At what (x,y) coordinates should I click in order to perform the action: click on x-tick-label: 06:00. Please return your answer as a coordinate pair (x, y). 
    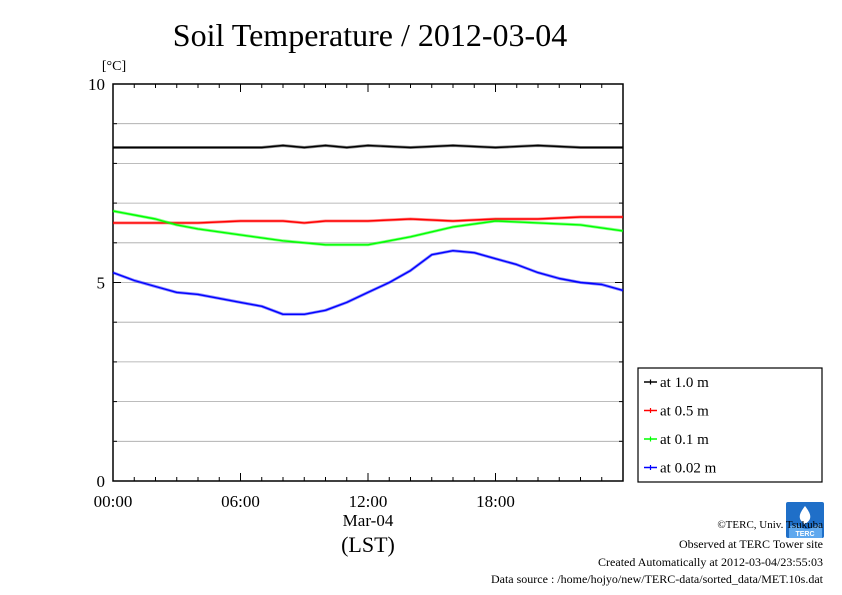
    Looking at the image, I should click on (240, 501).